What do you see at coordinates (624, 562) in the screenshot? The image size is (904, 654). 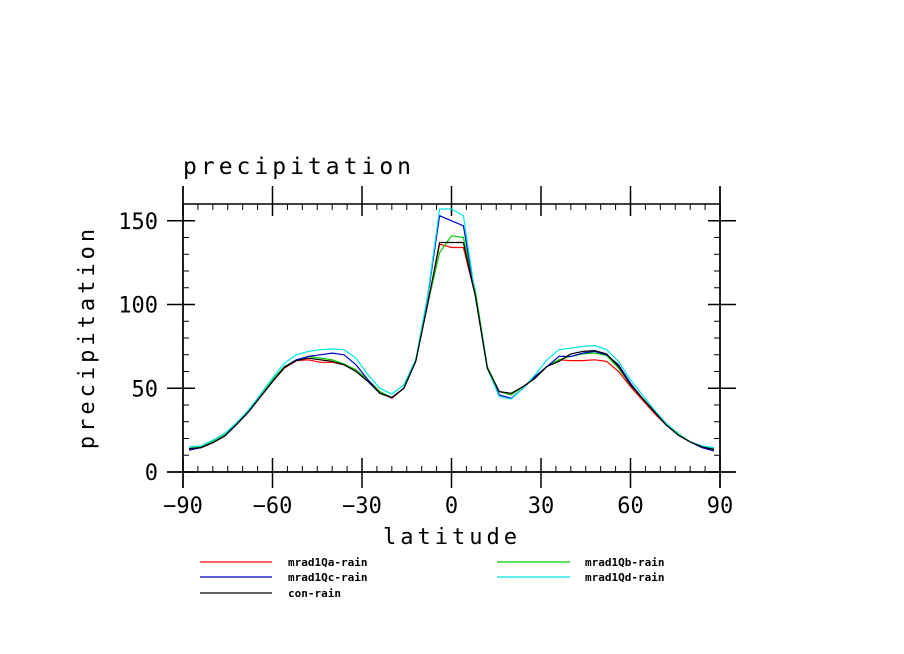 I see `legend-label: mrad1Qb-rain` at bounding box center [624, 562].